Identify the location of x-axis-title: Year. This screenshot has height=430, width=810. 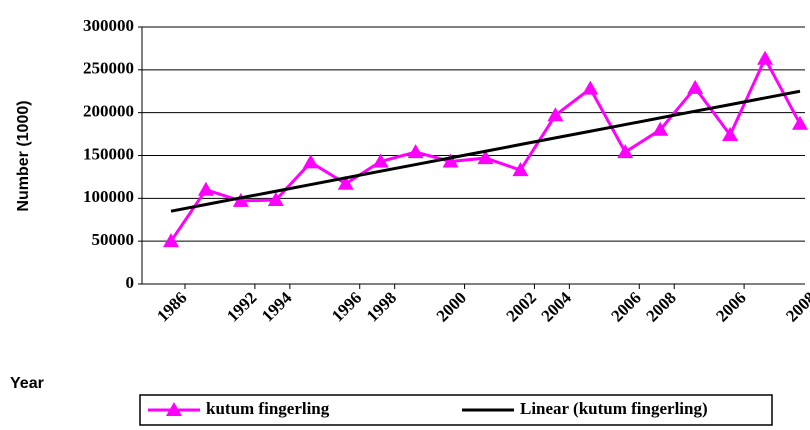
(27, 383).